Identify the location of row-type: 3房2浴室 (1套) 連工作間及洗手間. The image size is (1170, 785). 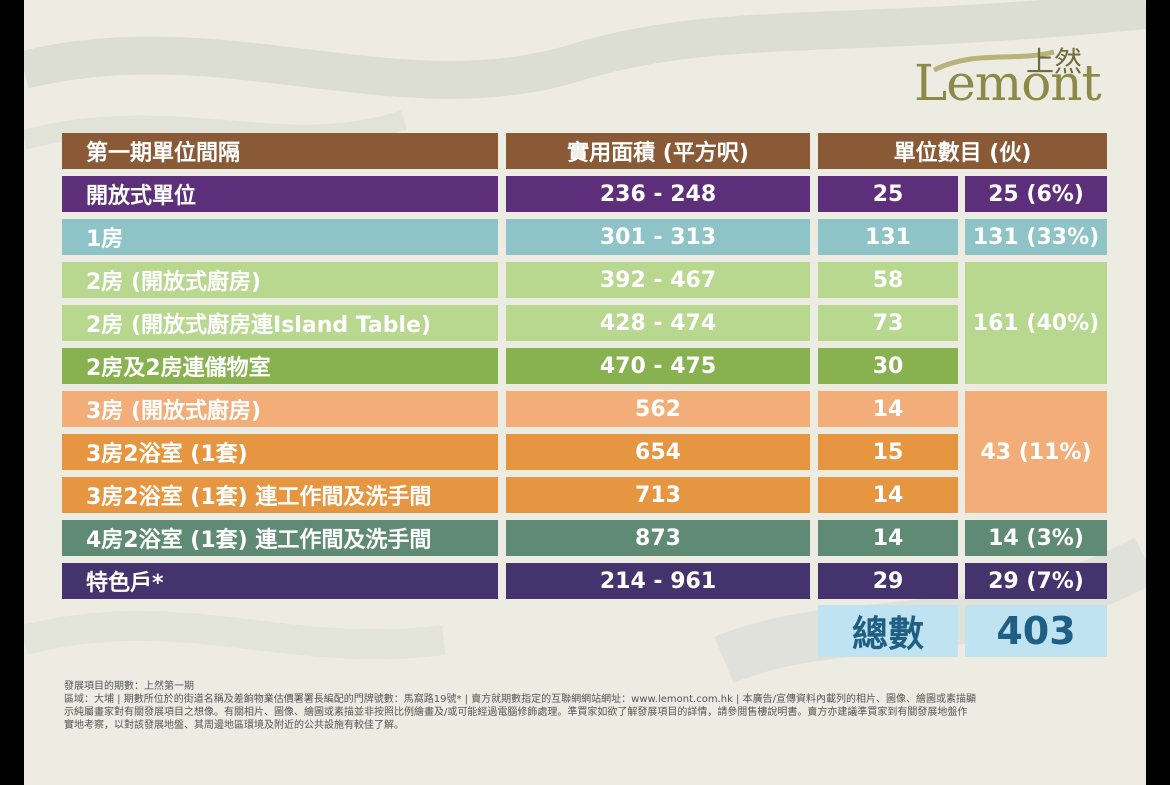
(280, 495).